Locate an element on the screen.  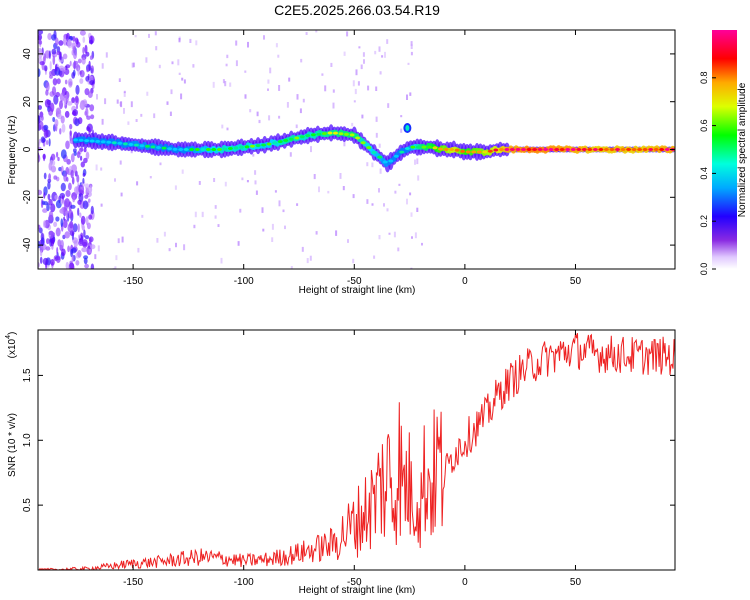
chart-title: C2E5.2025.266.03.54.R19 is located at coordinates (357, 10).